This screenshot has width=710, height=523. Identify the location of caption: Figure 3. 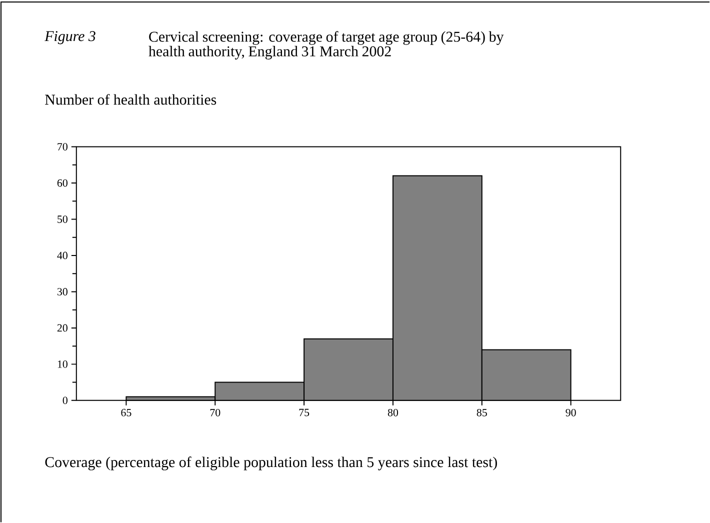
(70, 37).